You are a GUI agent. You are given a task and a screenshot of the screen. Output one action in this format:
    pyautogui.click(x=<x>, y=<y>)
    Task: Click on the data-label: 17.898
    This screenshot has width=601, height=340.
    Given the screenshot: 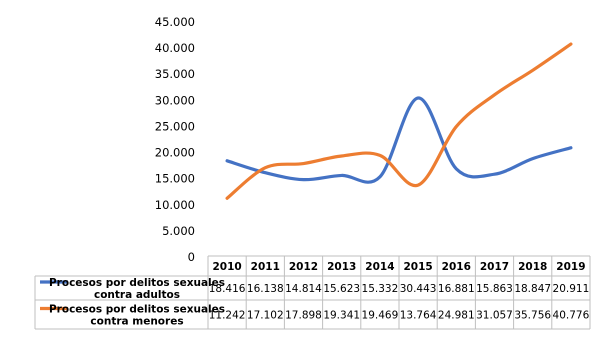 What is the action you would take?
    pyautogui.click(x=303, y=316)
    